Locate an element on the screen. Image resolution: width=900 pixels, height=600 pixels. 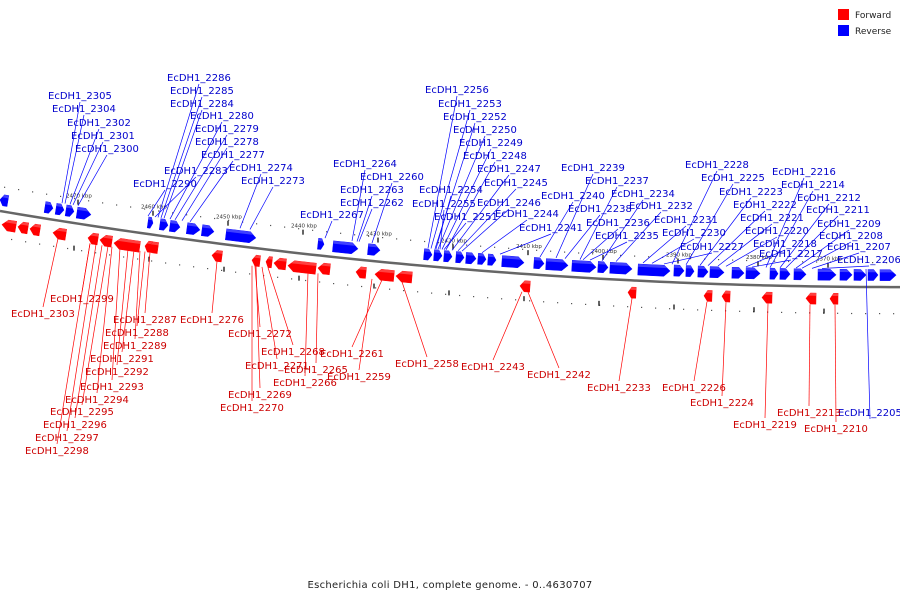
forward-gene-label: EcDH1_2296 is located at coordinates (75, 425).